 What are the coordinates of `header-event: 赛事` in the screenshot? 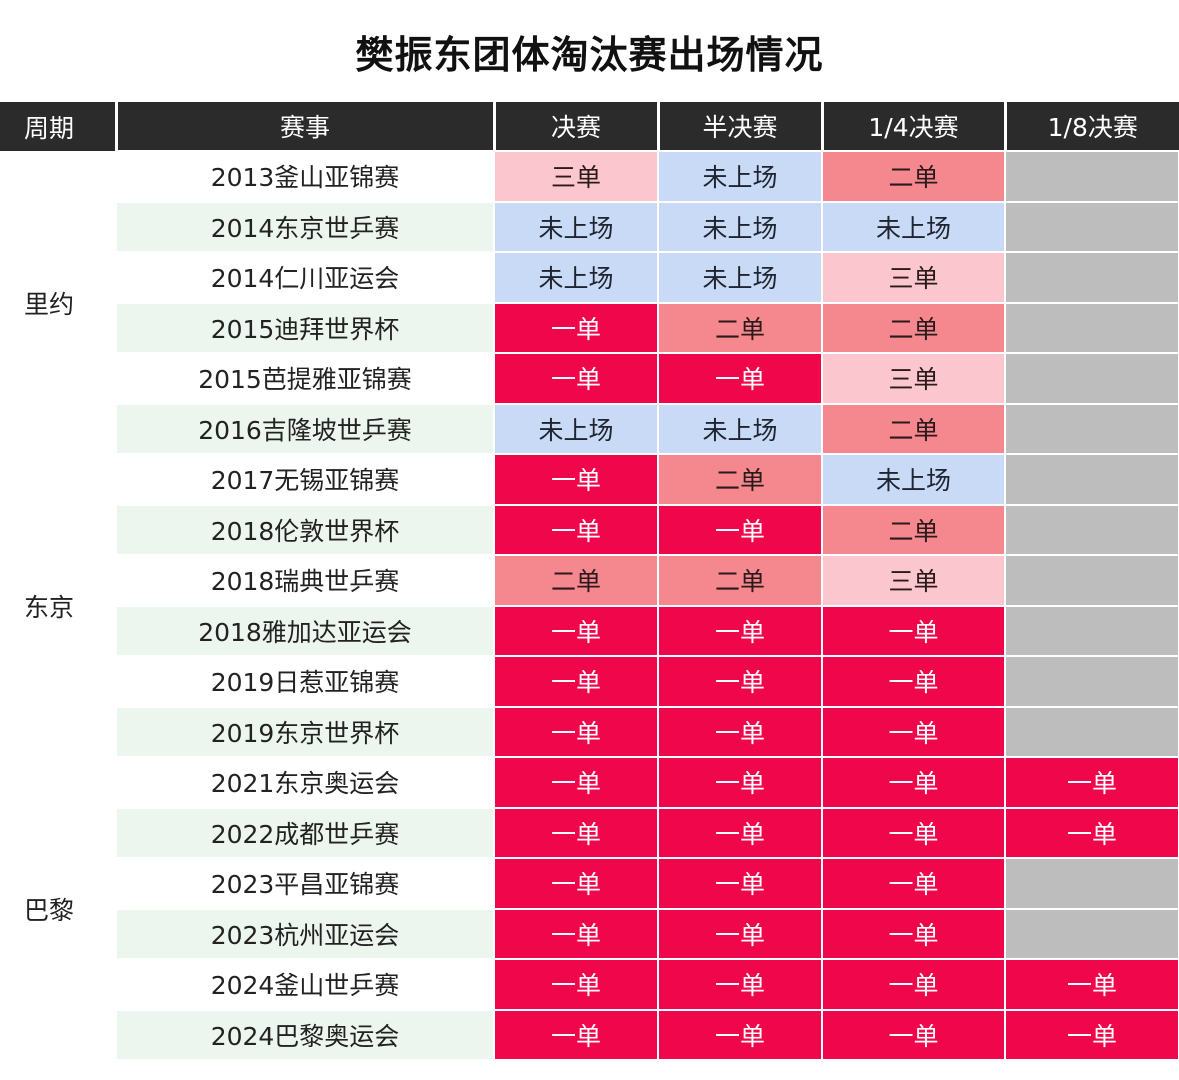 It's located at (306, 126).